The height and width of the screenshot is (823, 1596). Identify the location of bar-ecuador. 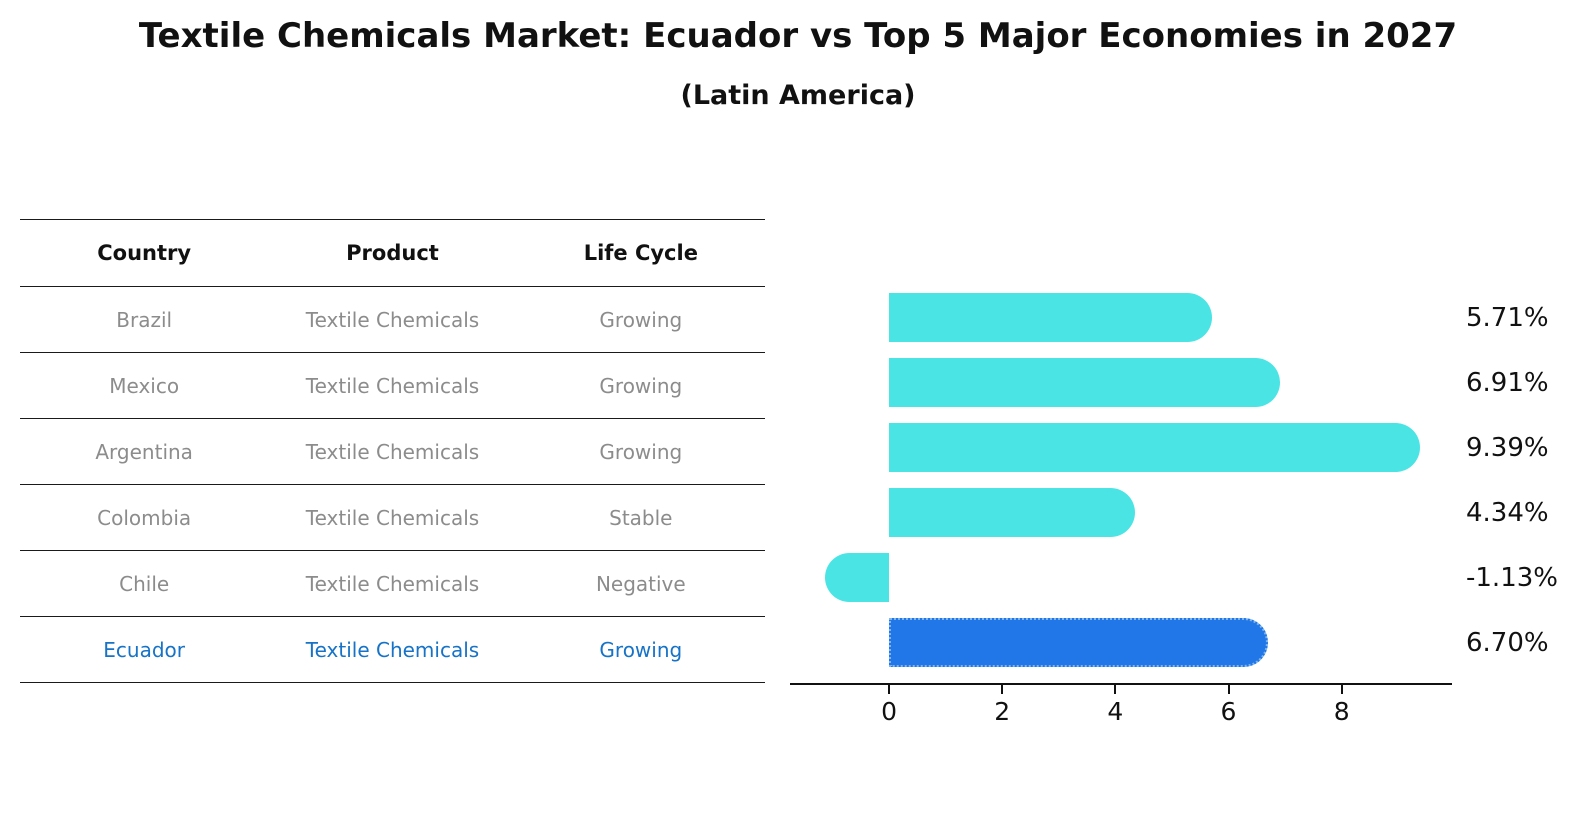
(1079, 642).